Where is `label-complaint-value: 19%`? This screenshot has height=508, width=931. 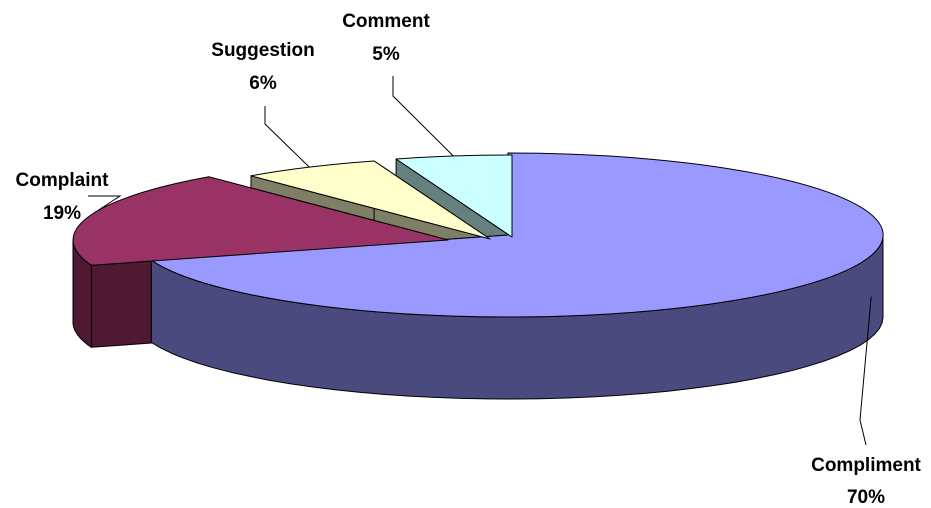 label-complaint-value: 19% is located at coordinates (62, 213).